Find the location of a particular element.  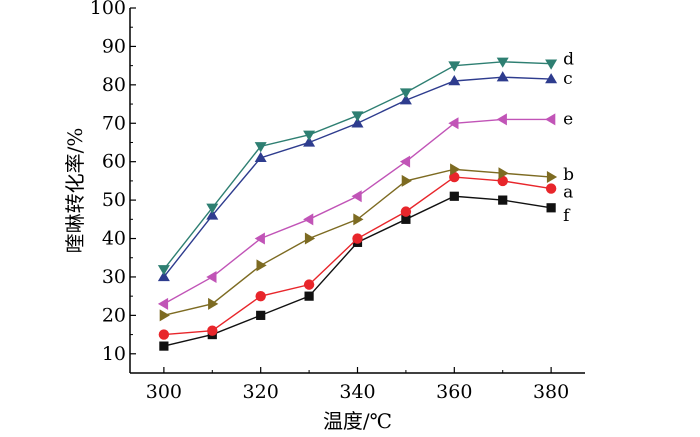

x-tick-label: 320 is located at coordinates (261, 392).